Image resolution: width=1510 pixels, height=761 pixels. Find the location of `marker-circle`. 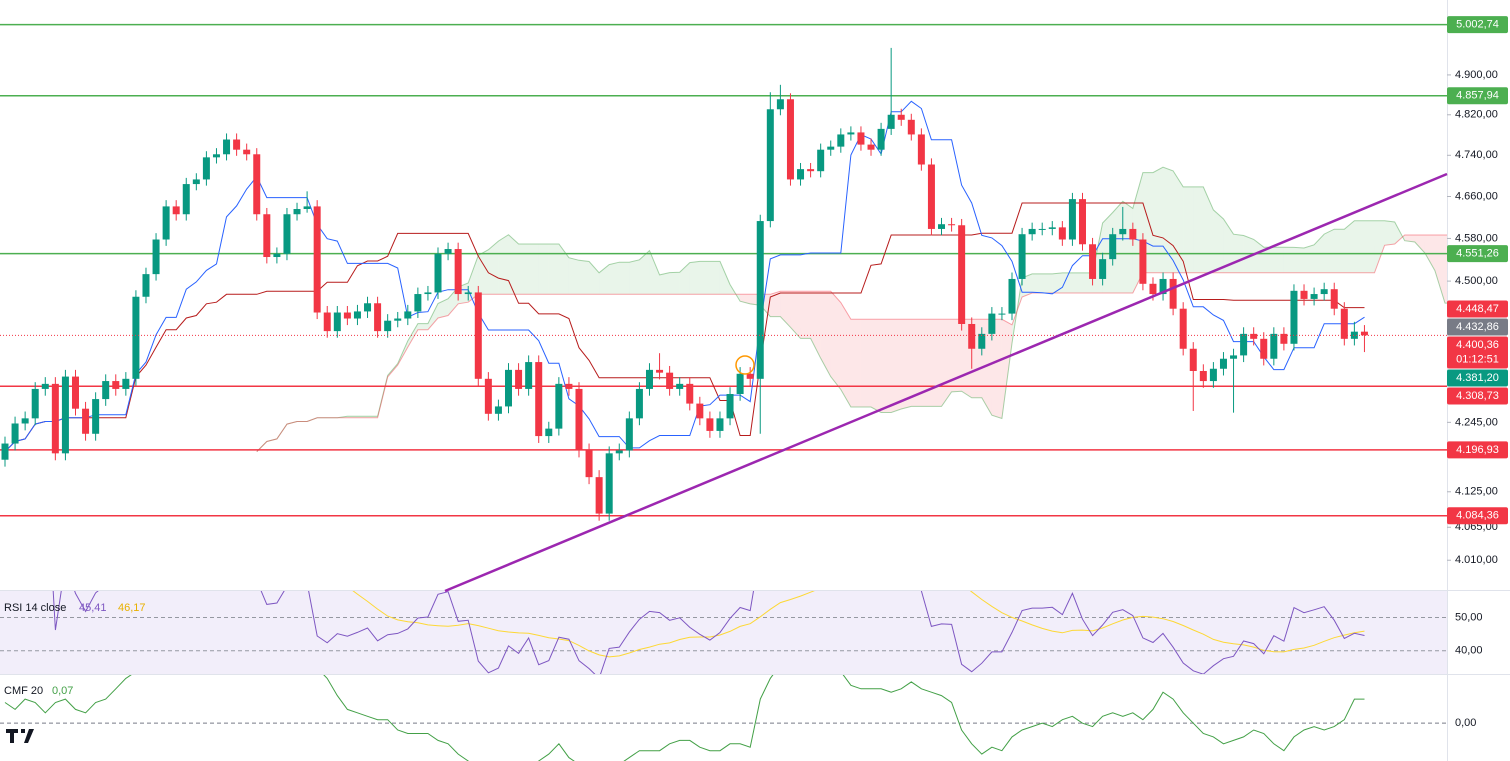

marker-circle is located at coordinates (745, 365).